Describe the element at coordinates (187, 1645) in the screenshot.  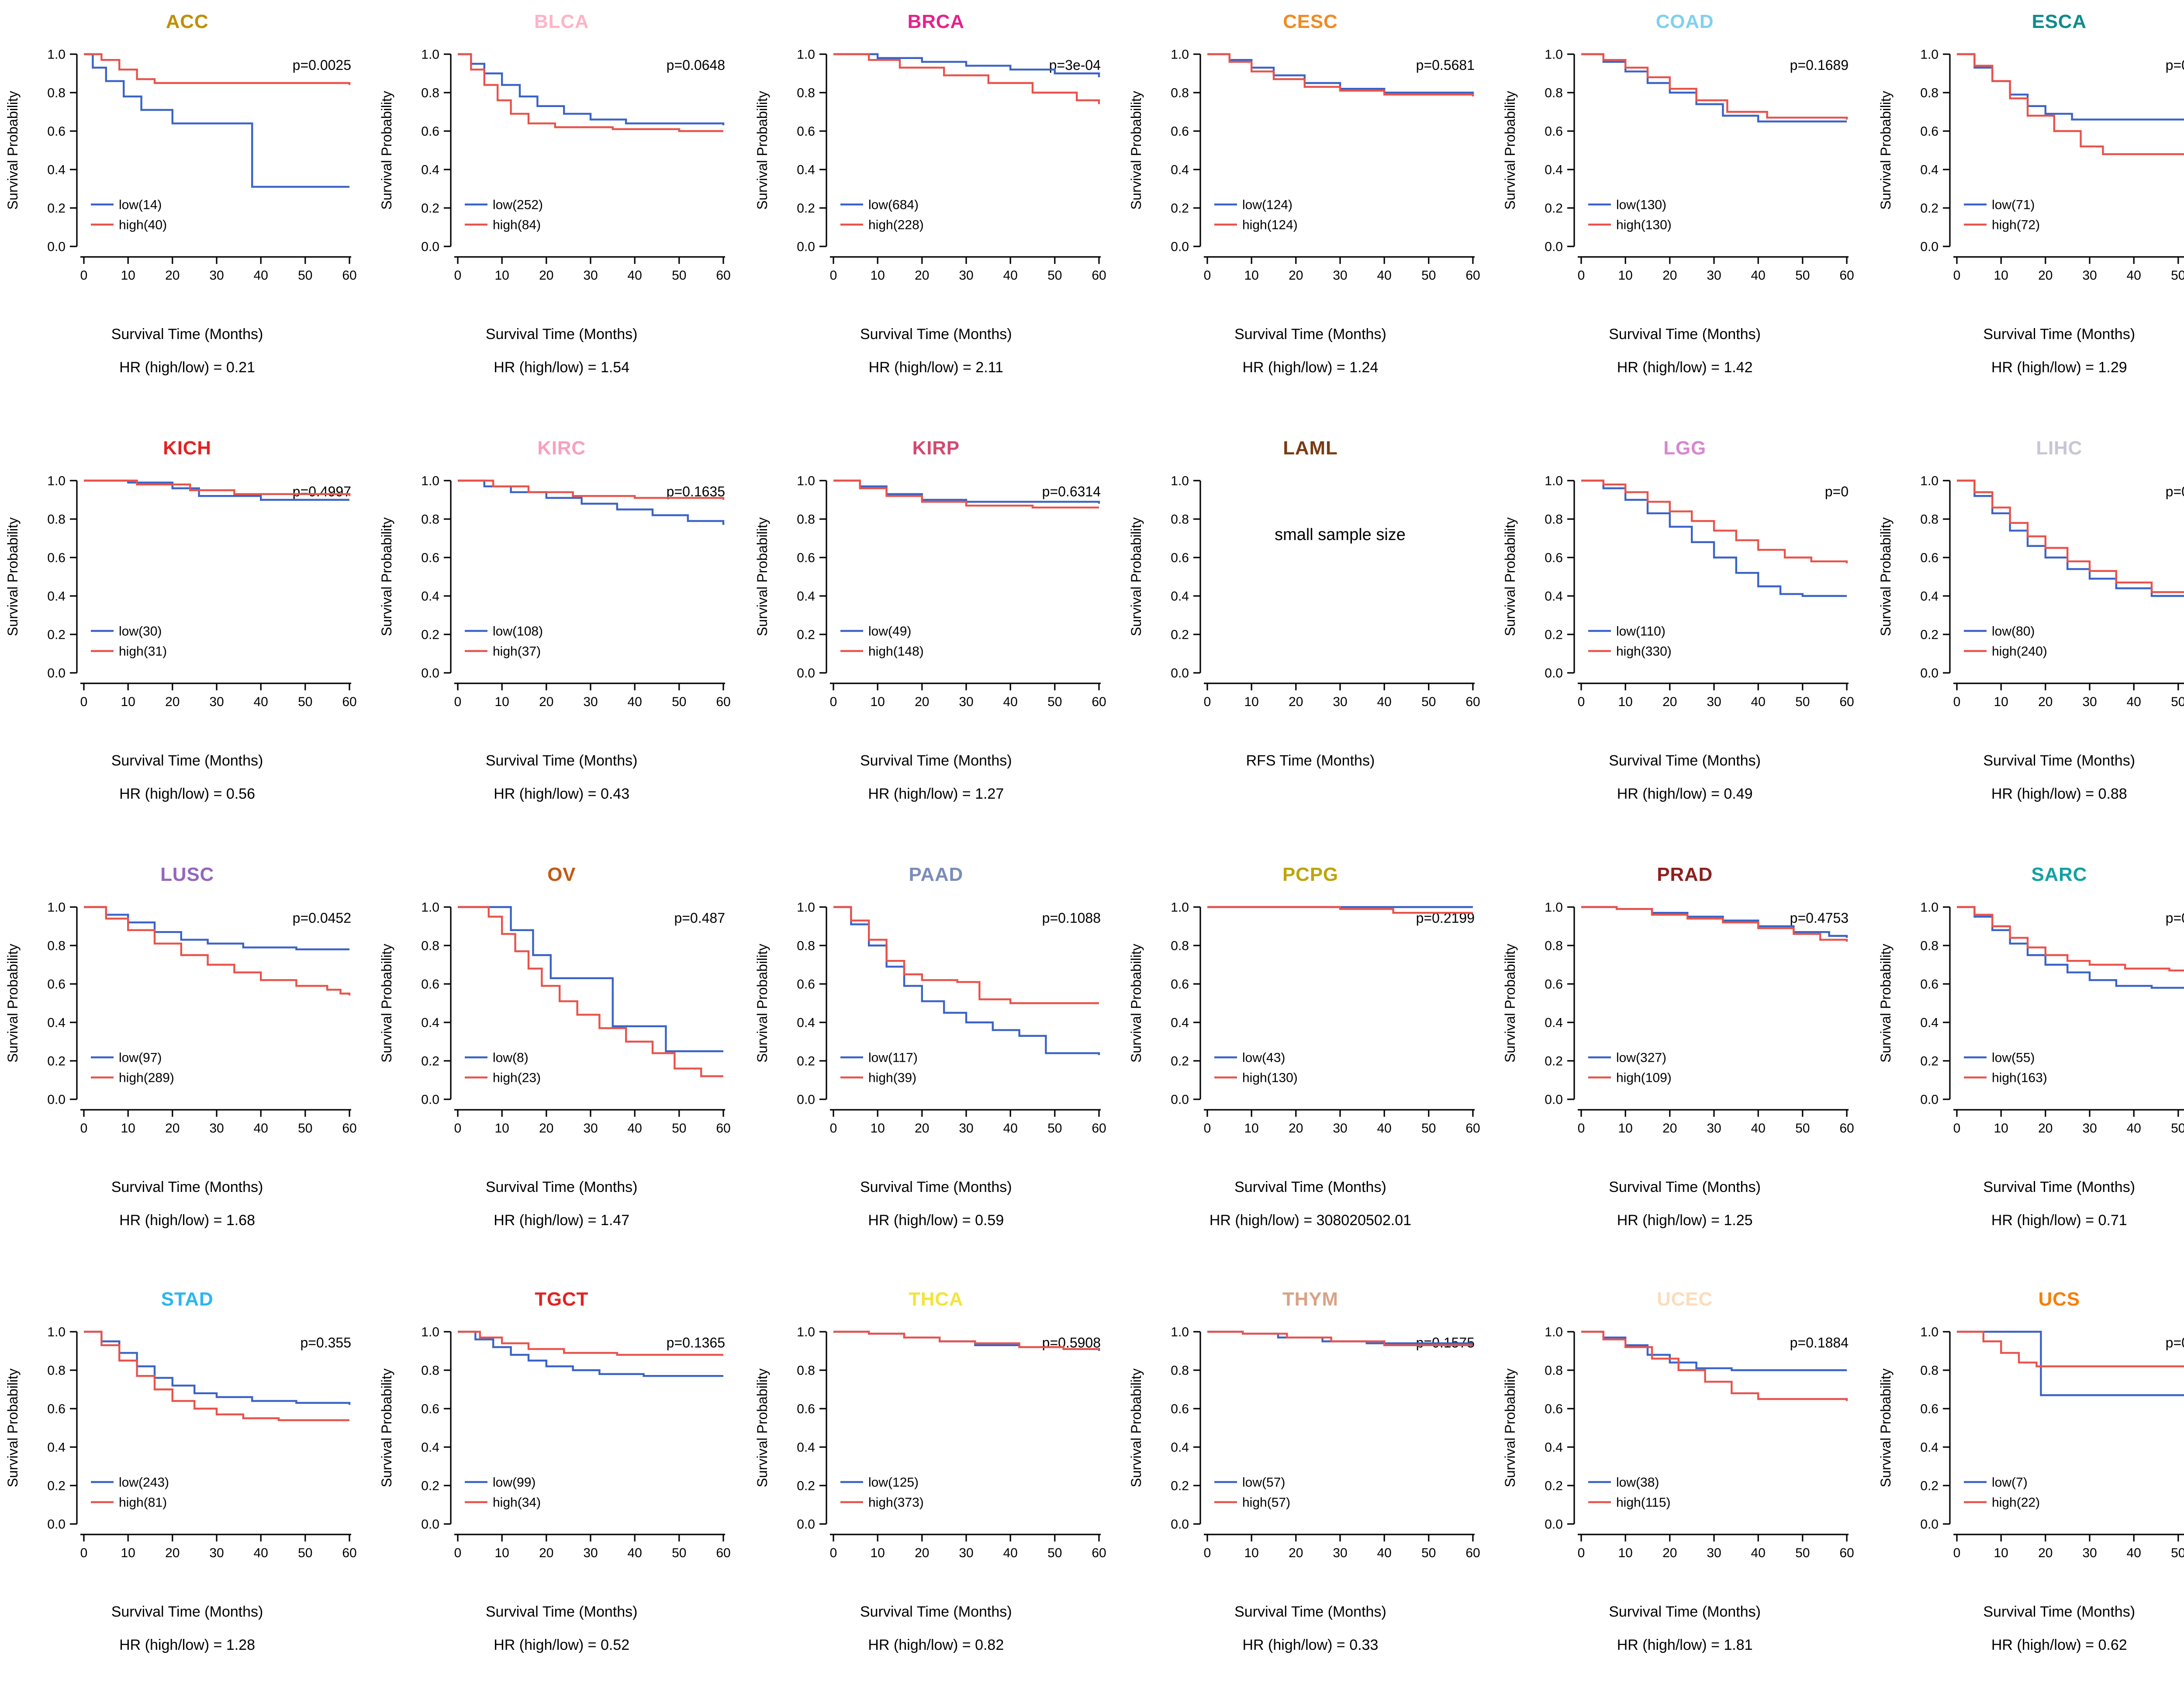
I see `hazard-ratio-label: HR (high/low) = 1.28` at that location.